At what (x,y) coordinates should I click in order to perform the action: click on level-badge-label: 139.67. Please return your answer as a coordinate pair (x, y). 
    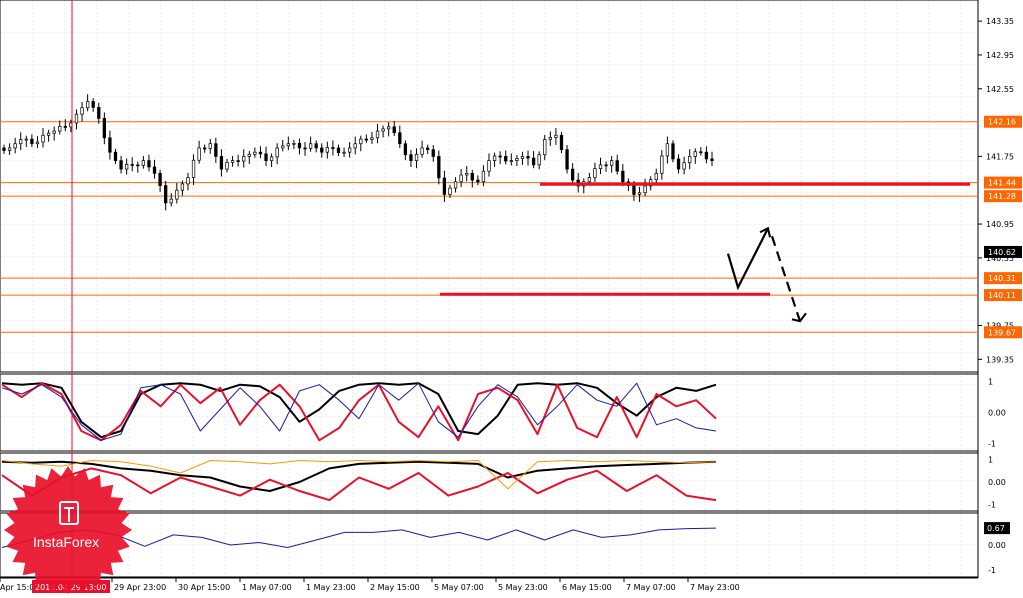
    Looking at the image, I should click on (1002, 332).